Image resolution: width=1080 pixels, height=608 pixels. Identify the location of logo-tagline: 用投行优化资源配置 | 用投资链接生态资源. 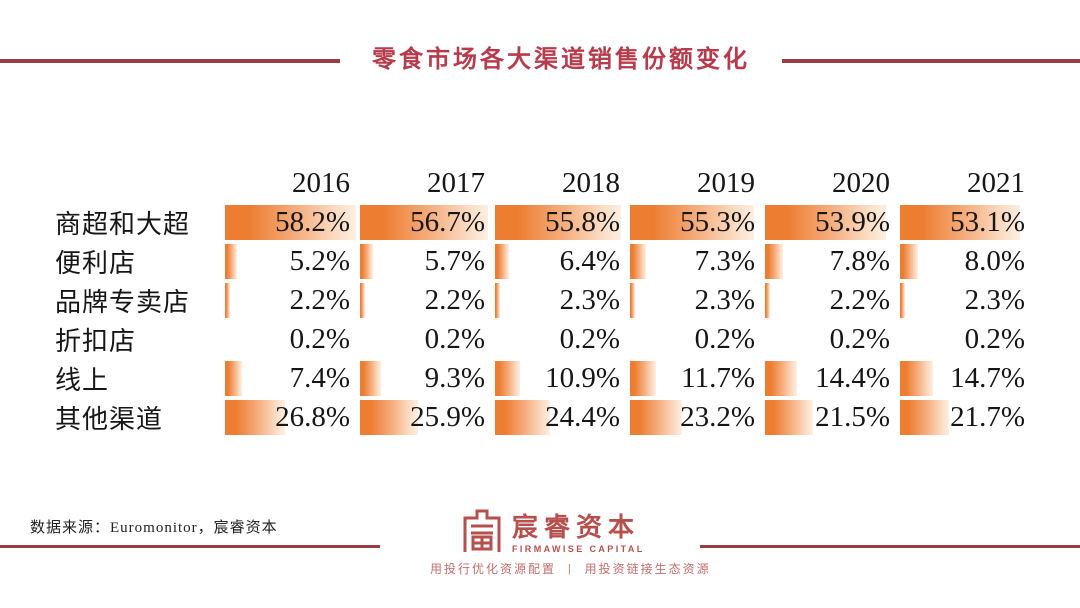
(570, 568).